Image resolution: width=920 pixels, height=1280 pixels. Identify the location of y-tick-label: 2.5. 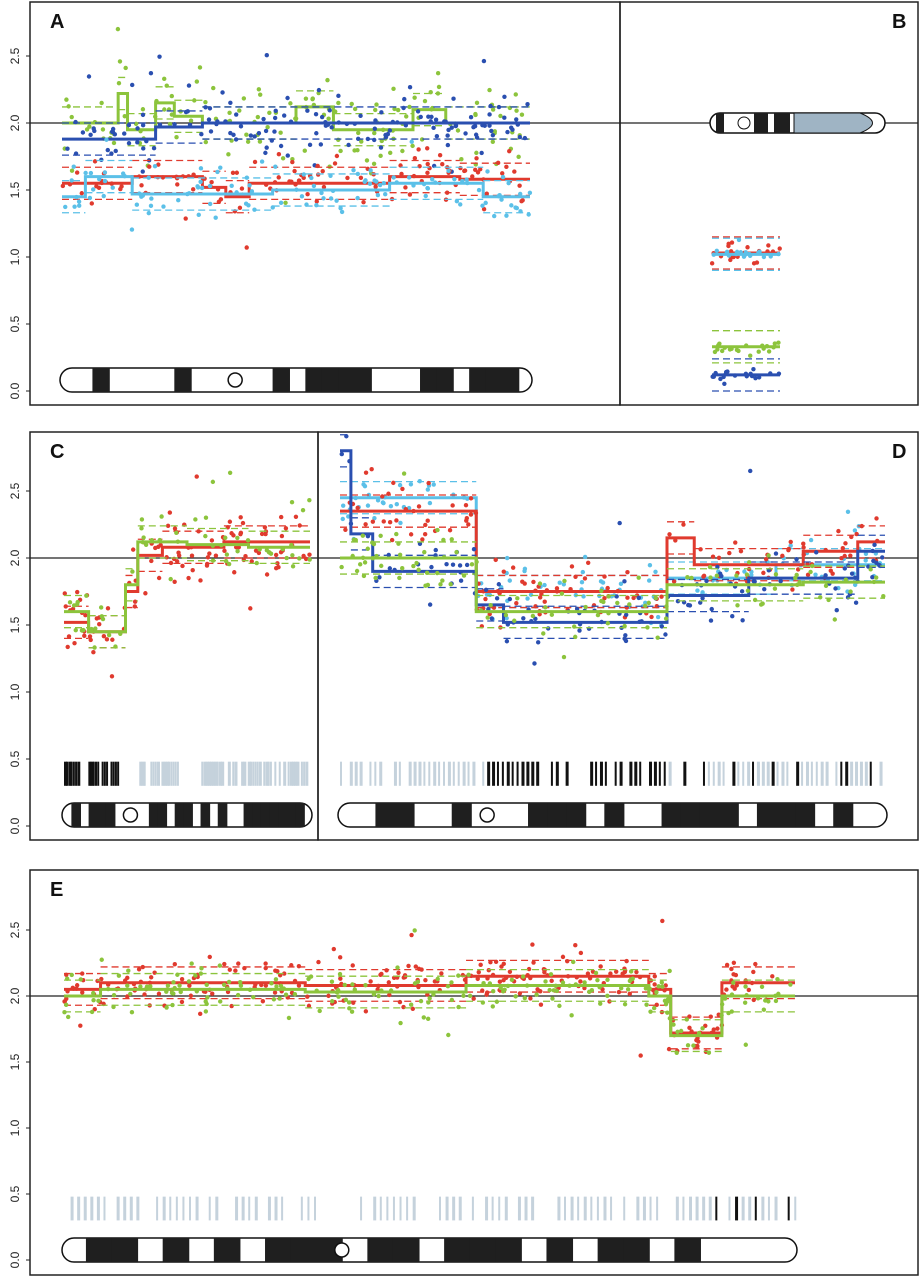
(15, 55).